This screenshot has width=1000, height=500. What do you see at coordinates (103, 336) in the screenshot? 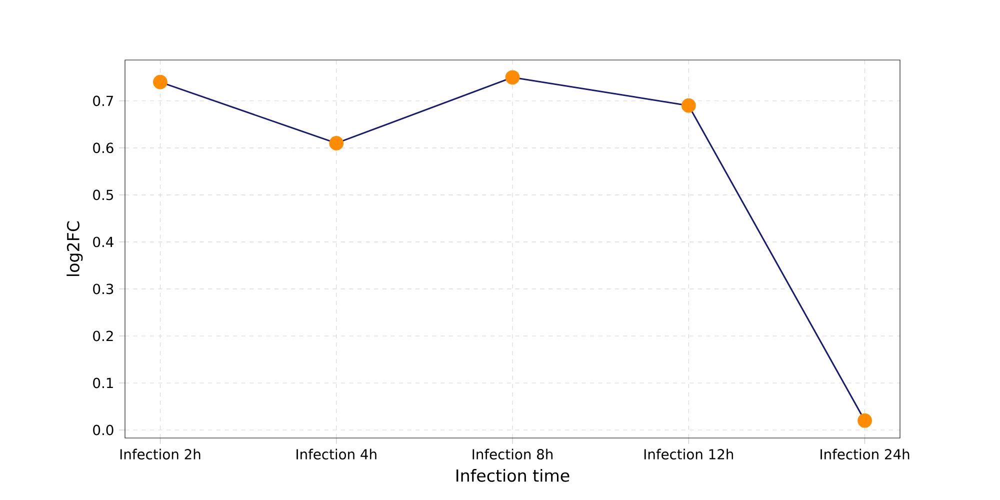
I see `y-tick-label: 0.2` at bounding box center [103, 336].